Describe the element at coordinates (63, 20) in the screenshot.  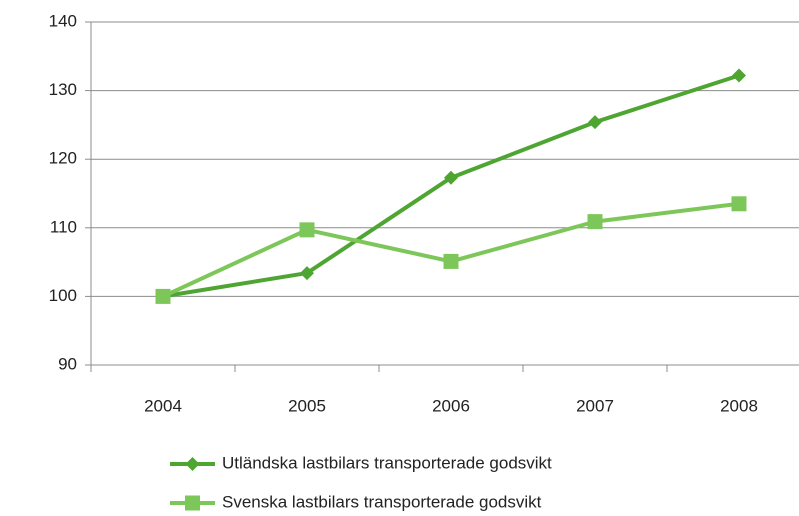
I see `y-tick-label: 140` at that location.